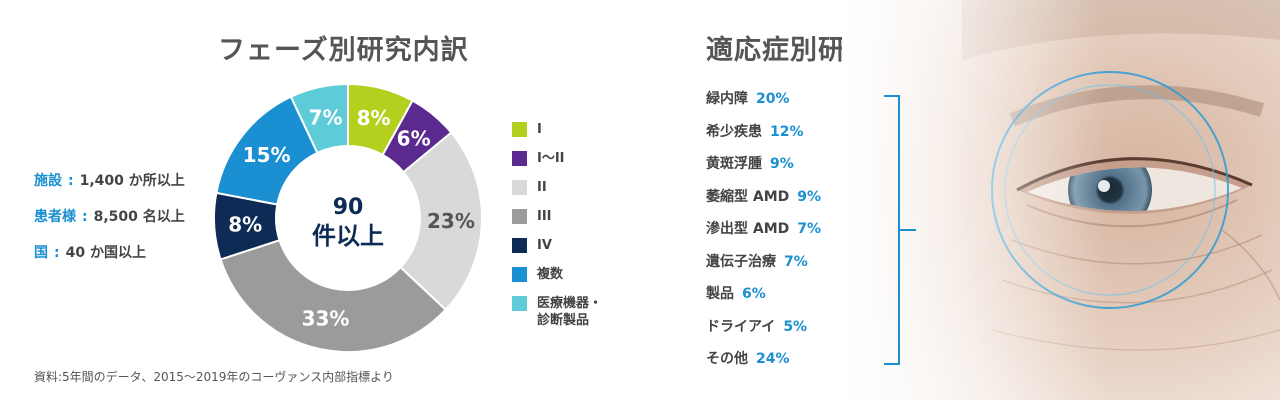 The image size is (1280, 400). What do you see at coordinates (773, 359) in the screenshot?
I see `indication-value: 24%` at bounding box center [773, 359].